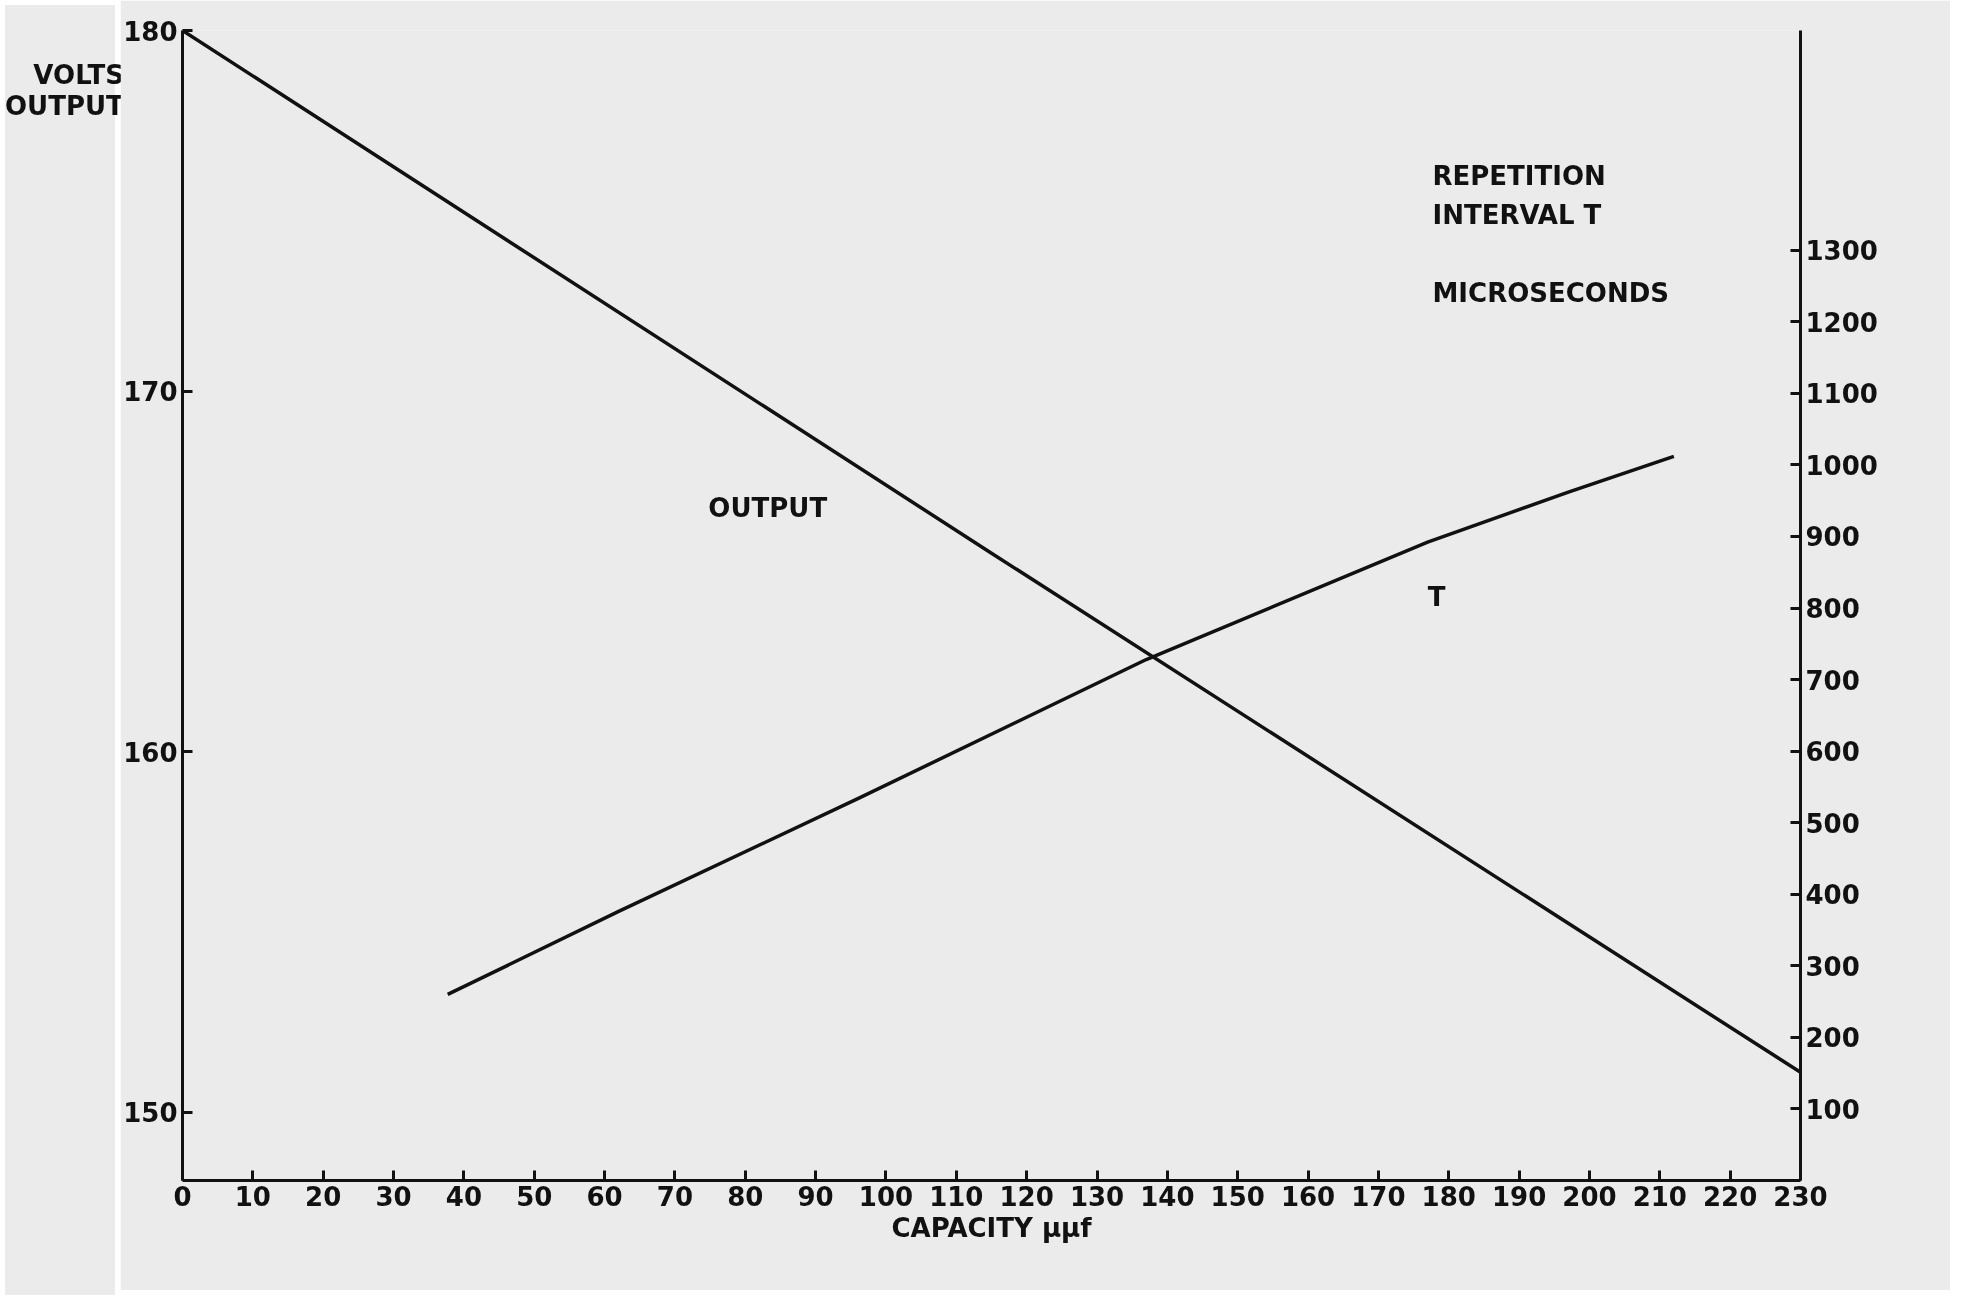 The image size is (1975, 1309). Describe the element at coordinates (745, 1196) in the screenshot. I see `x-tick-label: 80` at that location.